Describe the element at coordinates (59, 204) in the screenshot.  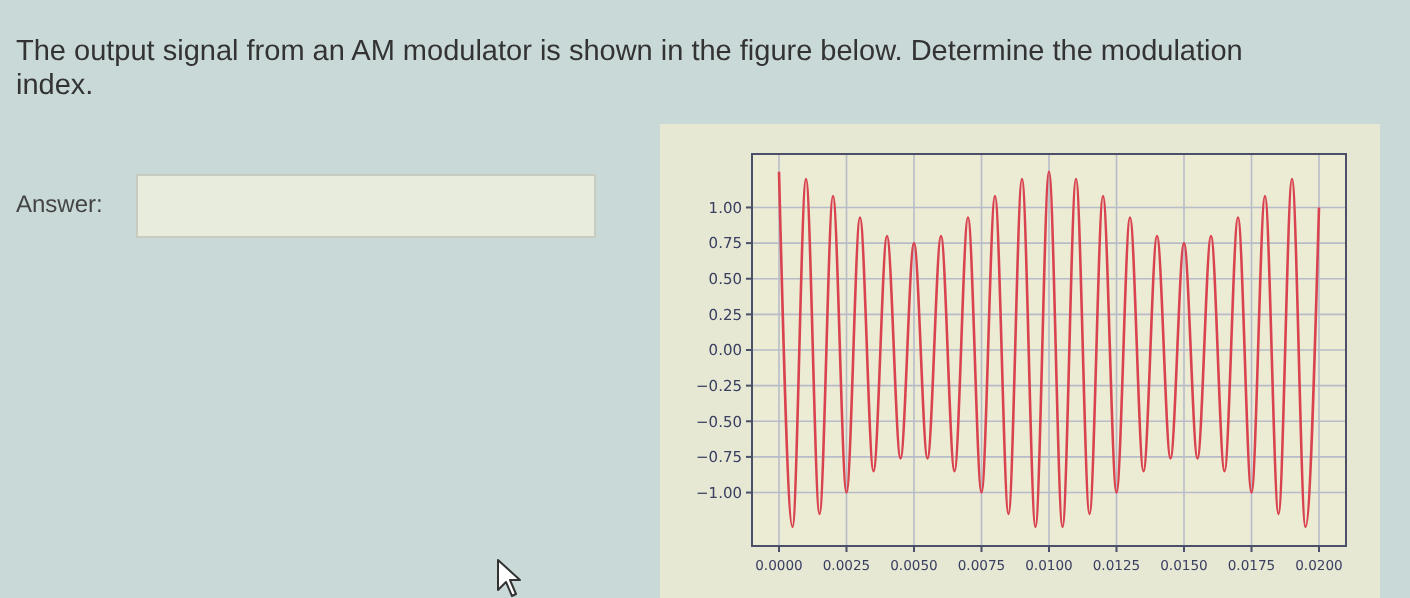
I see `text: Answer:` at that location.